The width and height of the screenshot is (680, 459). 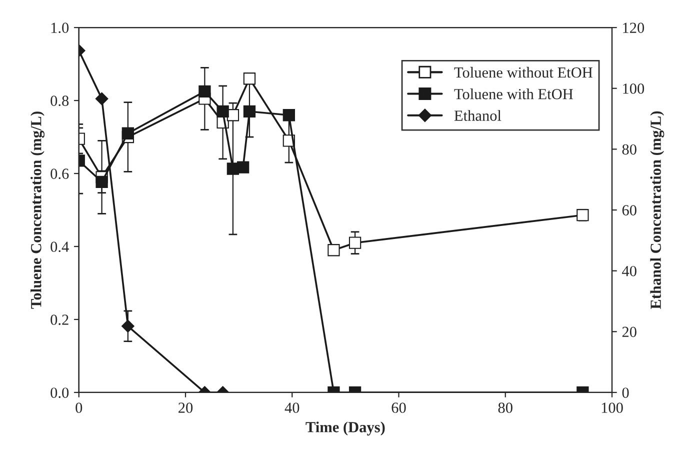 What do you see at coordinates (345, 429) in the screenshot?
I see `x-axis-title: Time (Days)` at bounding box center [345, 429].